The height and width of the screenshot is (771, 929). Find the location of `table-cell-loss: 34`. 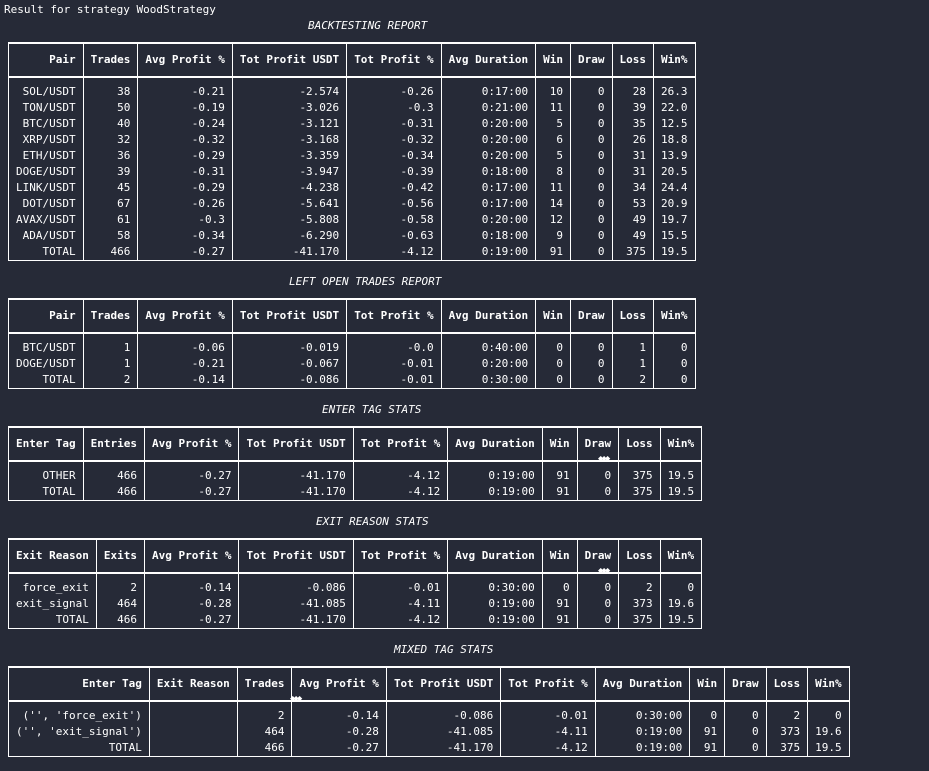

table-cell-loss: 34 is located at coordinates (633, 188).